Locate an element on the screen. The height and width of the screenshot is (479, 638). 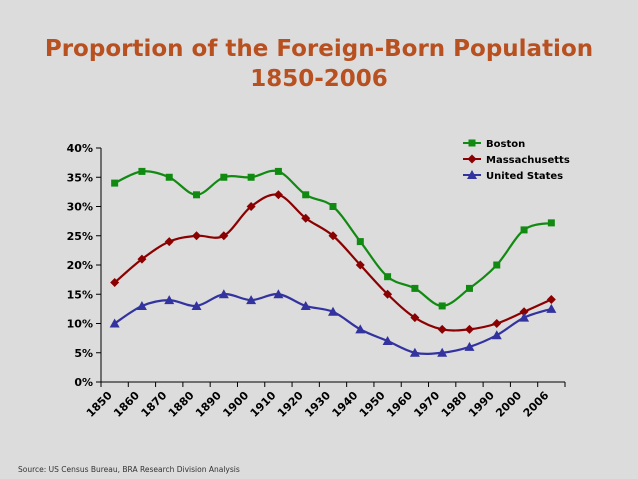
legend: Boston Massachusetts United States is located at coordinates (516, 160).